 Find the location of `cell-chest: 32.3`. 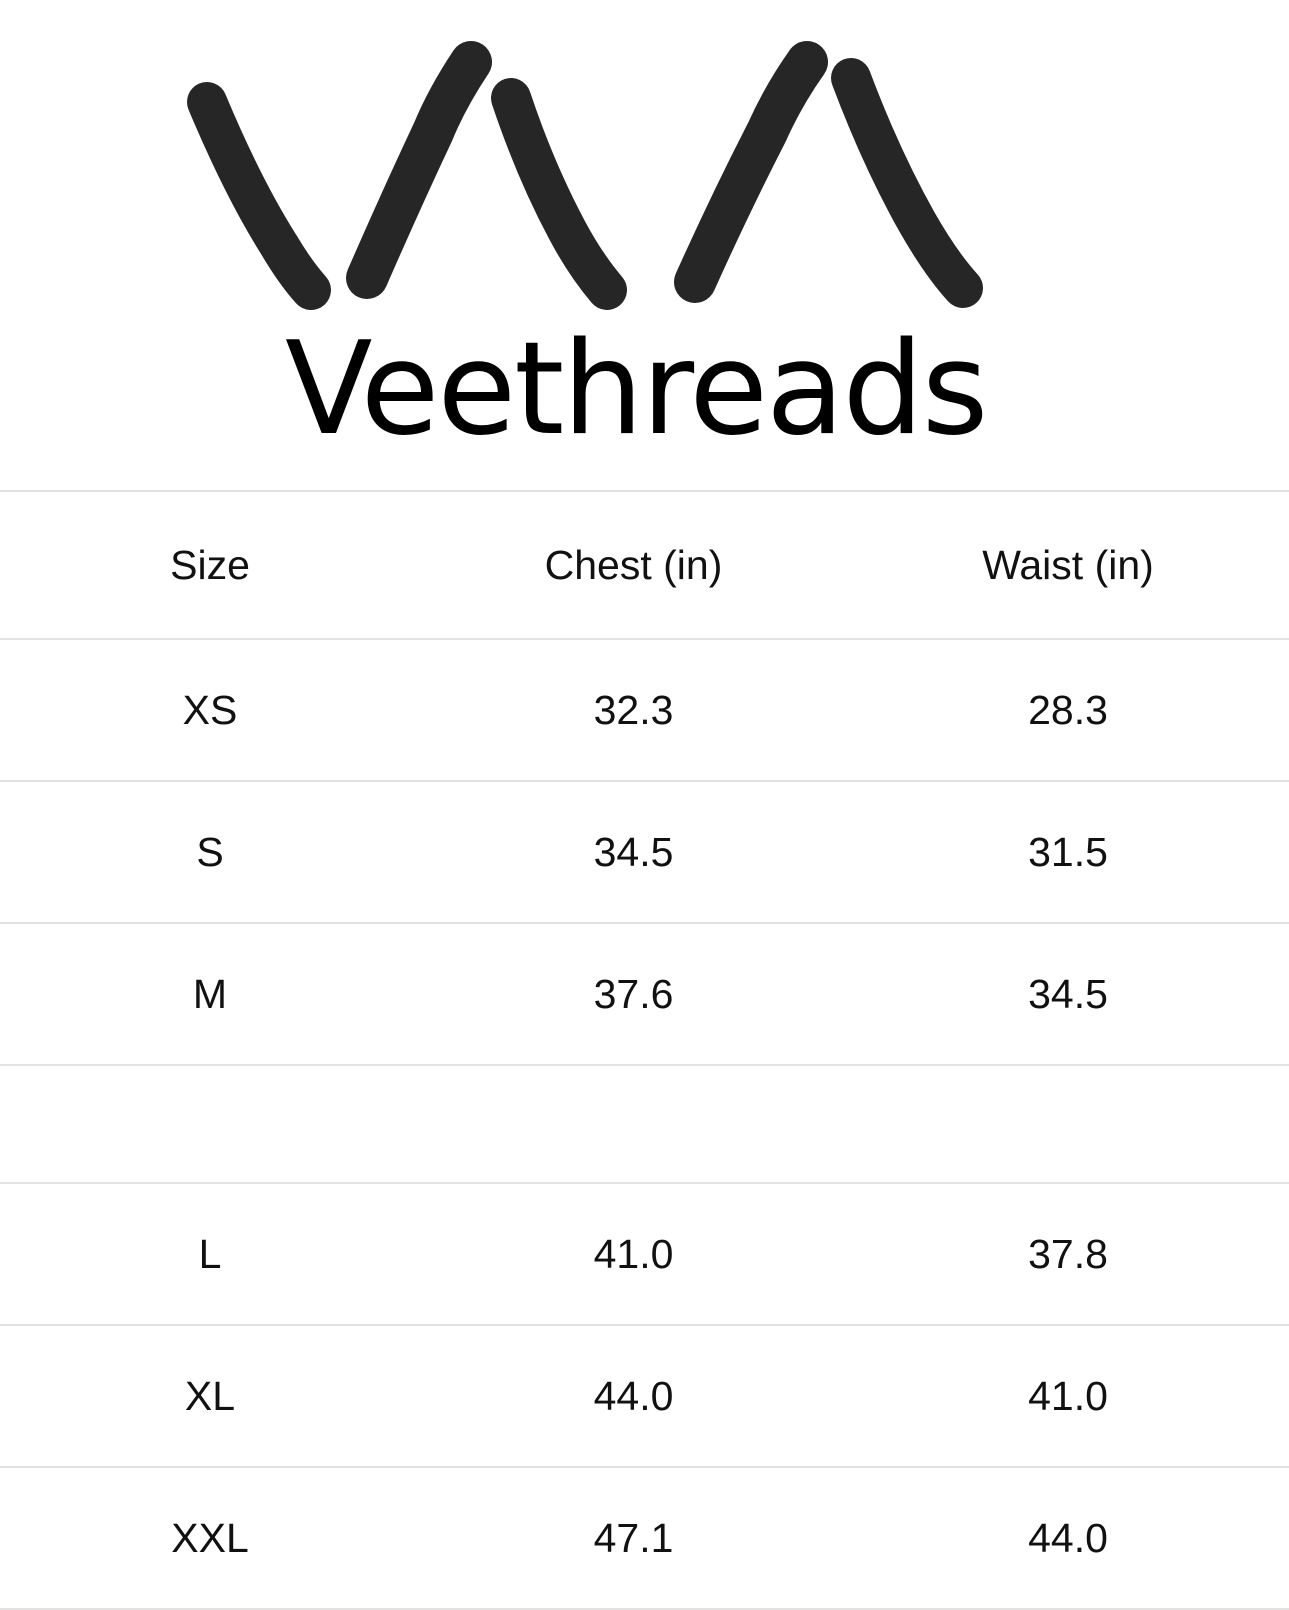

cell-chest: 32.3 is located at coordinates (633, 709).